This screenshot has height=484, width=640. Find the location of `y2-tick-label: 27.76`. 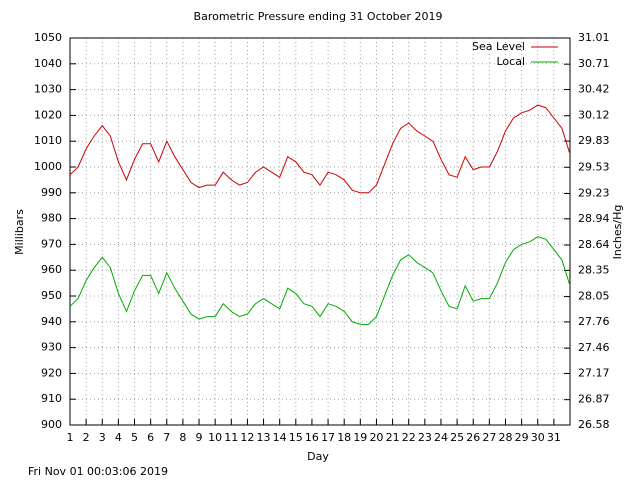

y2-tick-label: 27.76 is located at coordinates (594, 321).